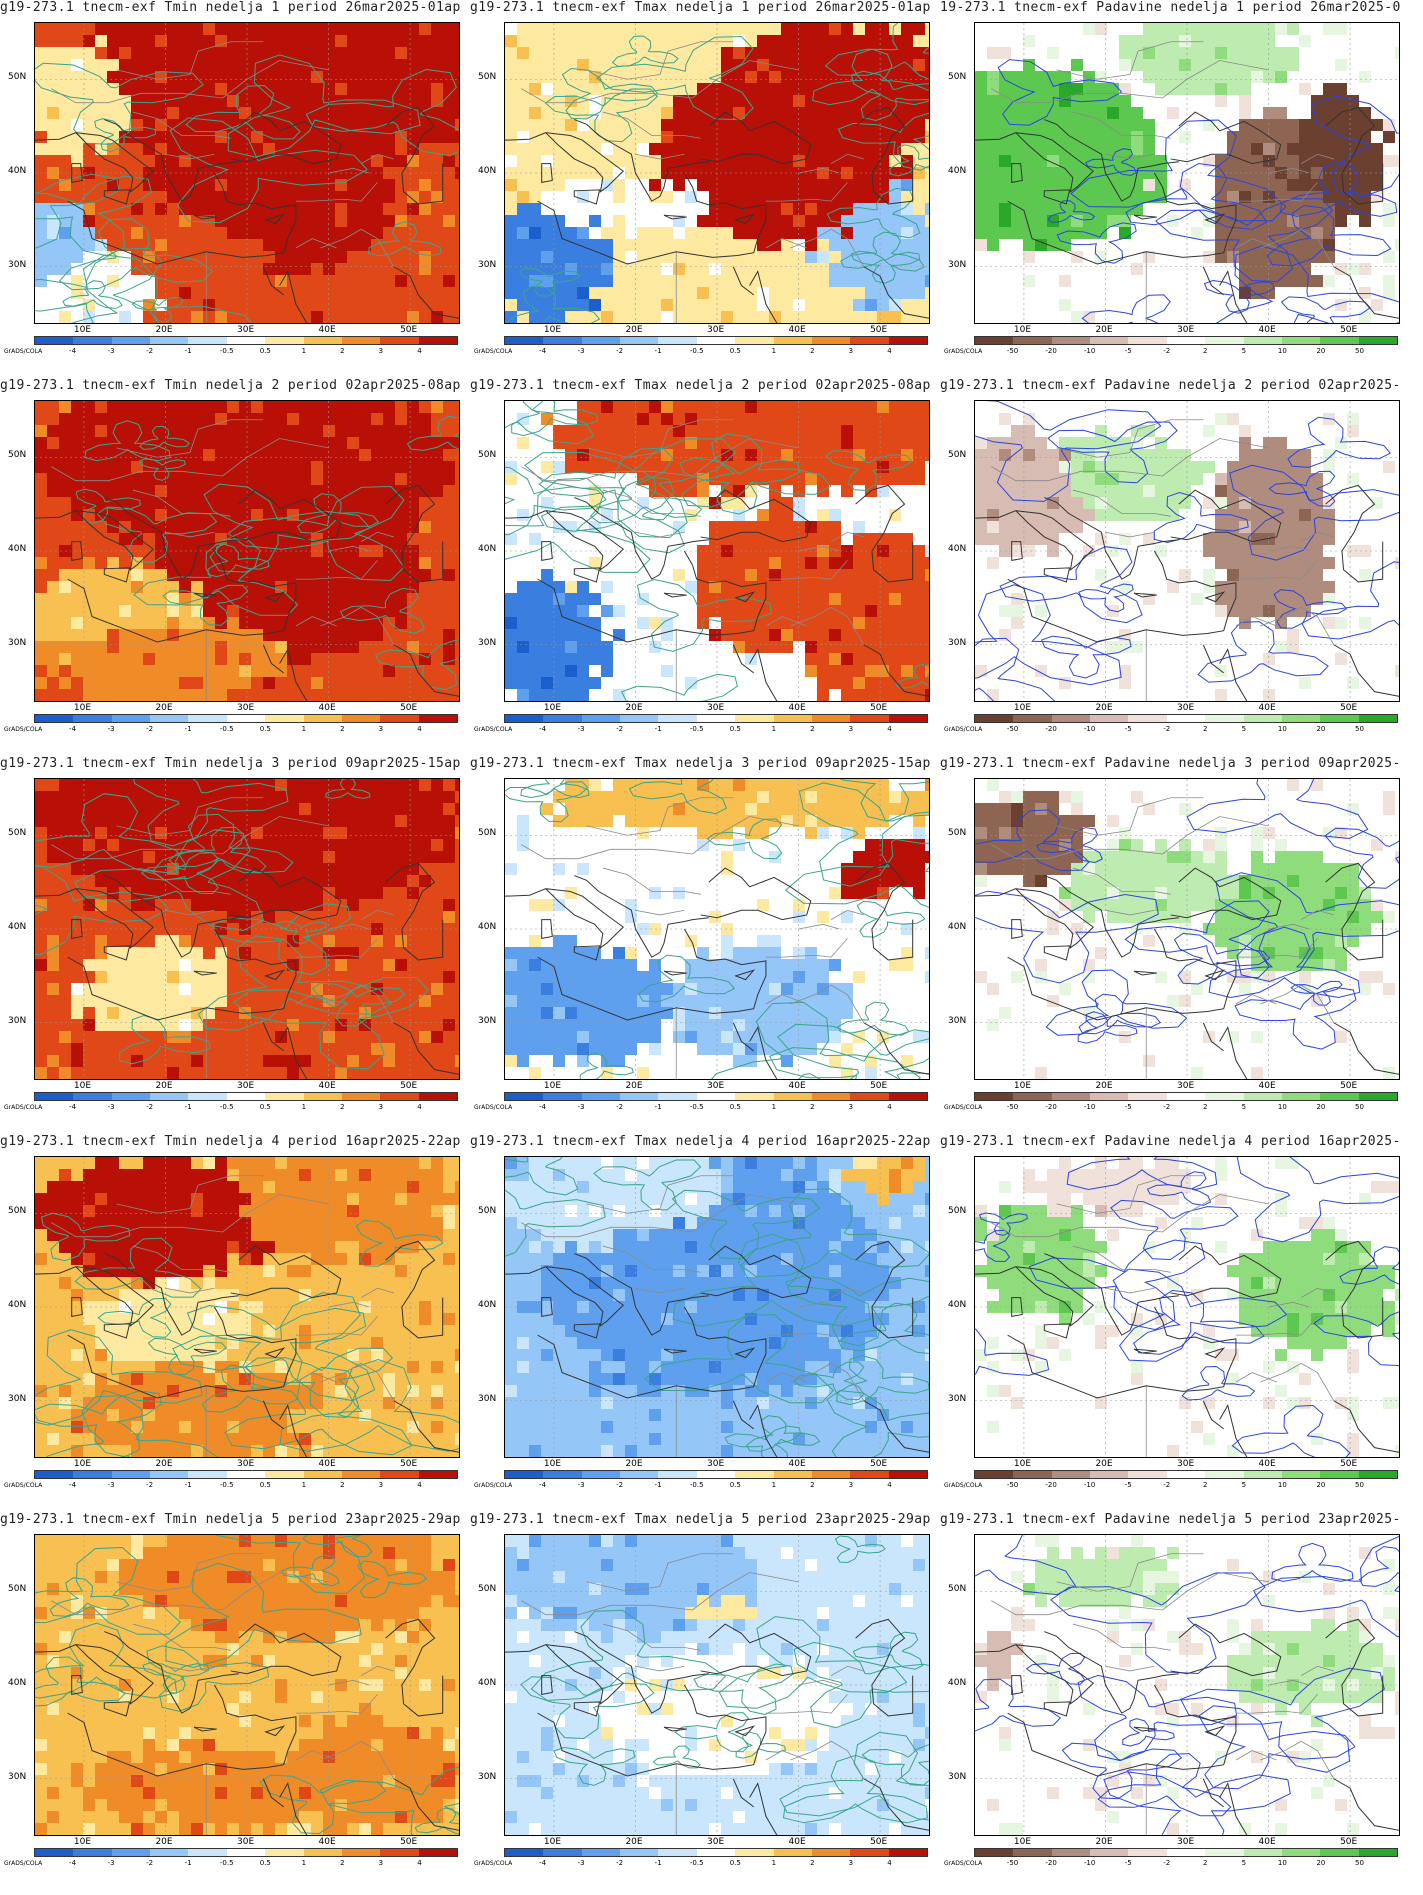 The height and width of the screenshot is (1895, 1423). I want to click on colorbar-label: -20, so click(1051, 1485).